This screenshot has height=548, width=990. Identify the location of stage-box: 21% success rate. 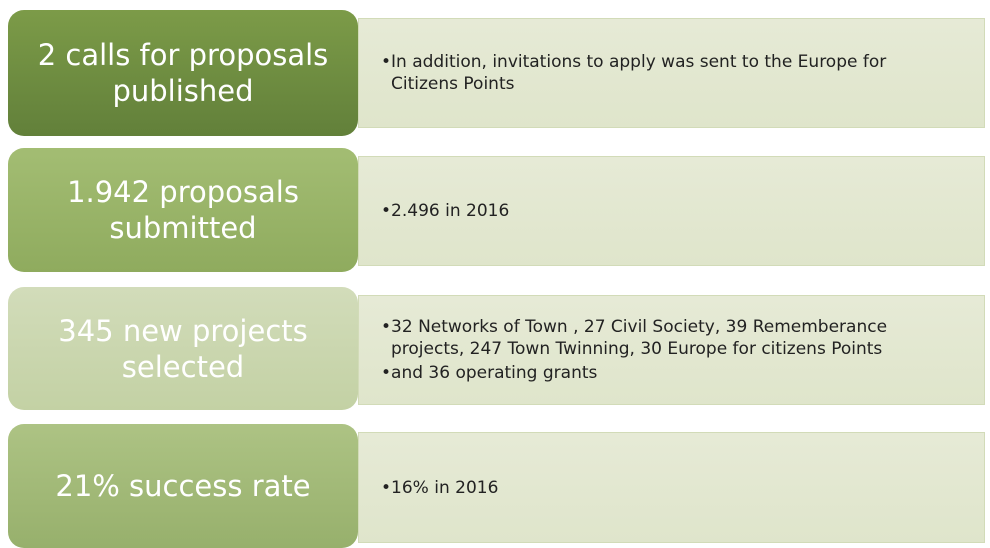
(183, 486).